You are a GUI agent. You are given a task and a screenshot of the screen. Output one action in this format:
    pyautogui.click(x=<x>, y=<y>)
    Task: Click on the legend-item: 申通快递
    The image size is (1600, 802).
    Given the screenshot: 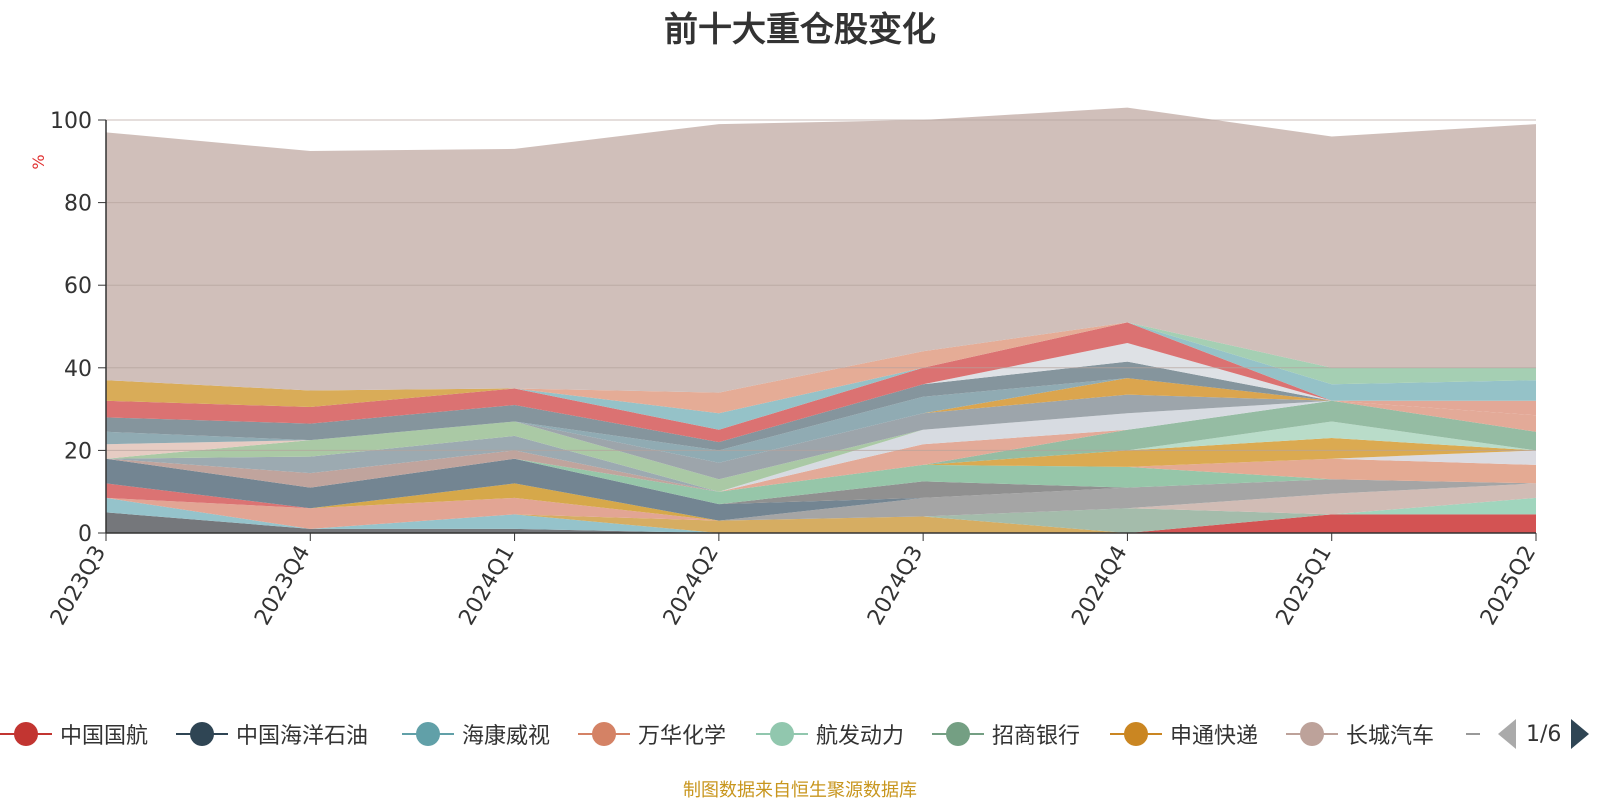 What is the action you would take?
    pyautogui.click(x=1184, y=734)
    